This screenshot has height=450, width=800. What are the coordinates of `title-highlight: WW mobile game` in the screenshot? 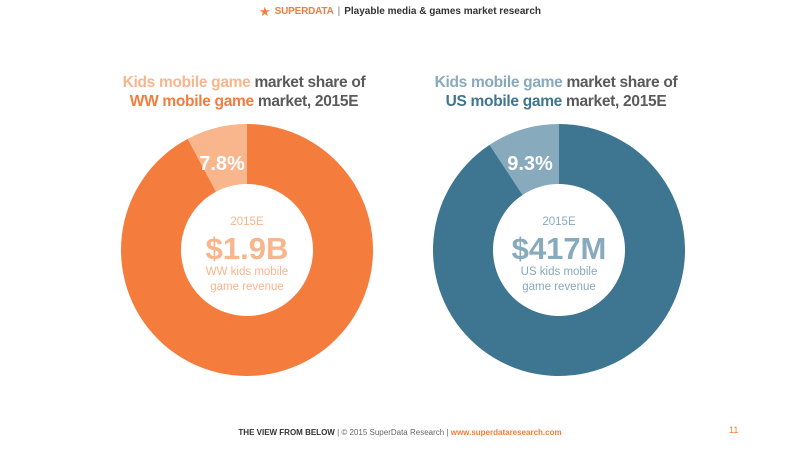 It's located at (191, 101).